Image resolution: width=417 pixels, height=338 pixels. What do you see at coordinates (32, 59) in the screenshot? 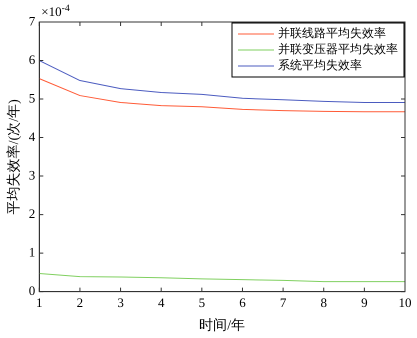
I see `y-tick-label: 6` at bounding box center [32, 59].